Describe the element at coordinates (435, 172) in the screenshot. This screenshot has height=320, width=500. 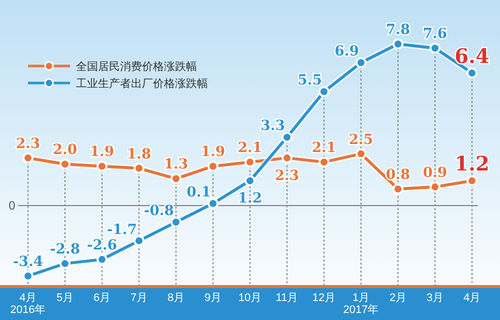
I see `data-label: 0.9` at that location.